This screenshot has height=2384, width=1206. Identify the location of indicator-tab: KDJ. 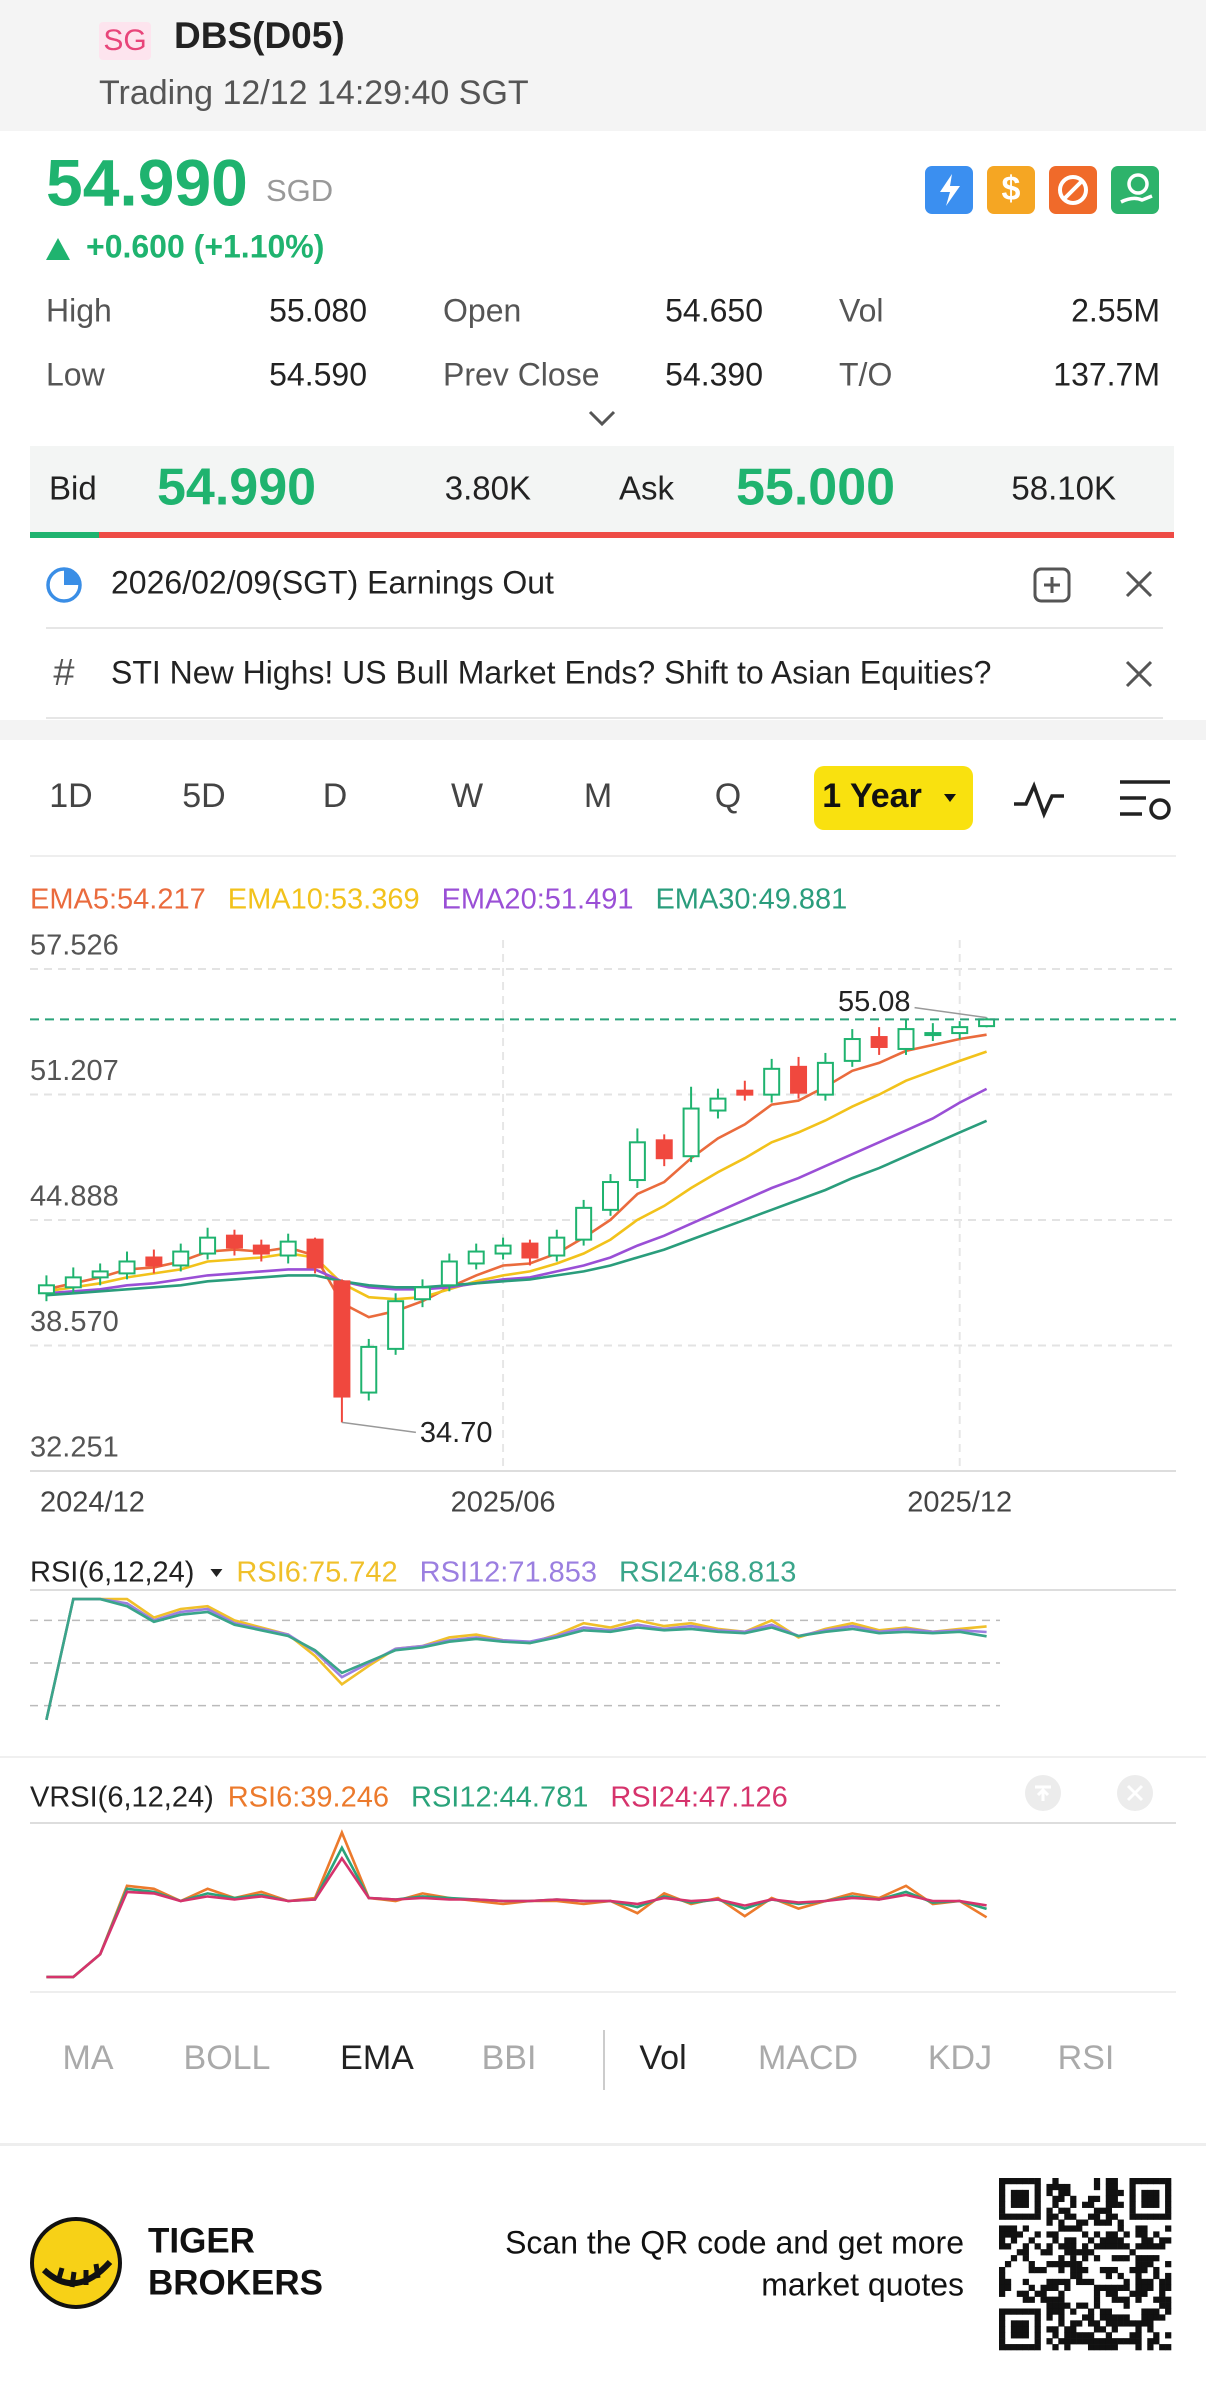
(960, 2058).